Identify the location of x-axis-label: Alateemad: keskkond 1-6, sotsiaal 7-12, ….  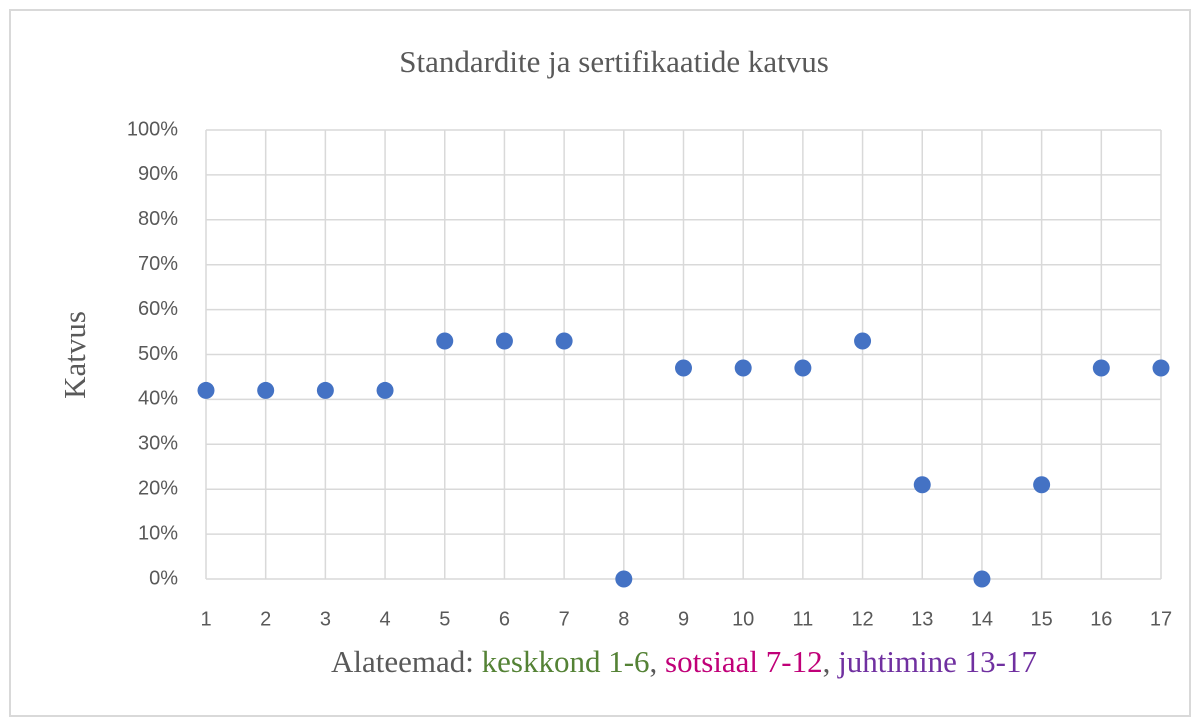
(684, 661).